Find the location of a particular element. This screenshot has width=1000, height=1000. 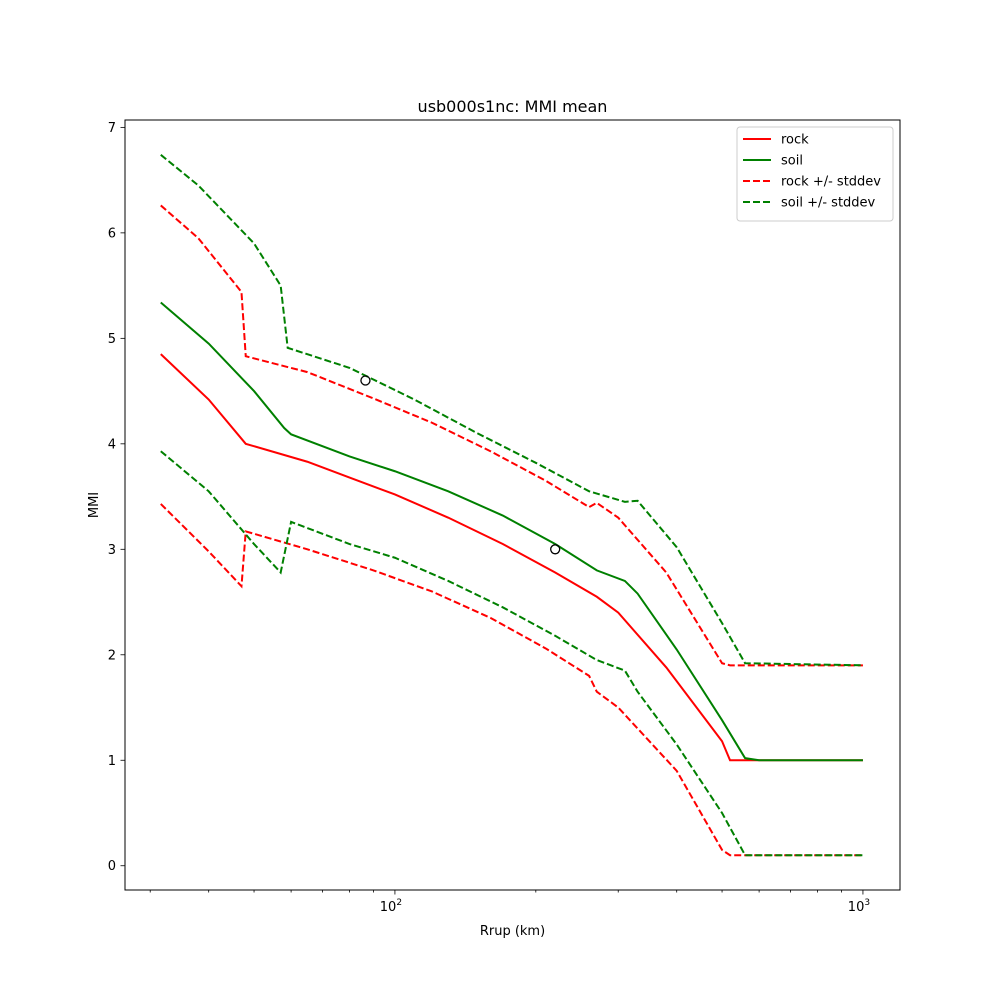

y-tick-label-2: 2 is located at coordinates (112, 655).